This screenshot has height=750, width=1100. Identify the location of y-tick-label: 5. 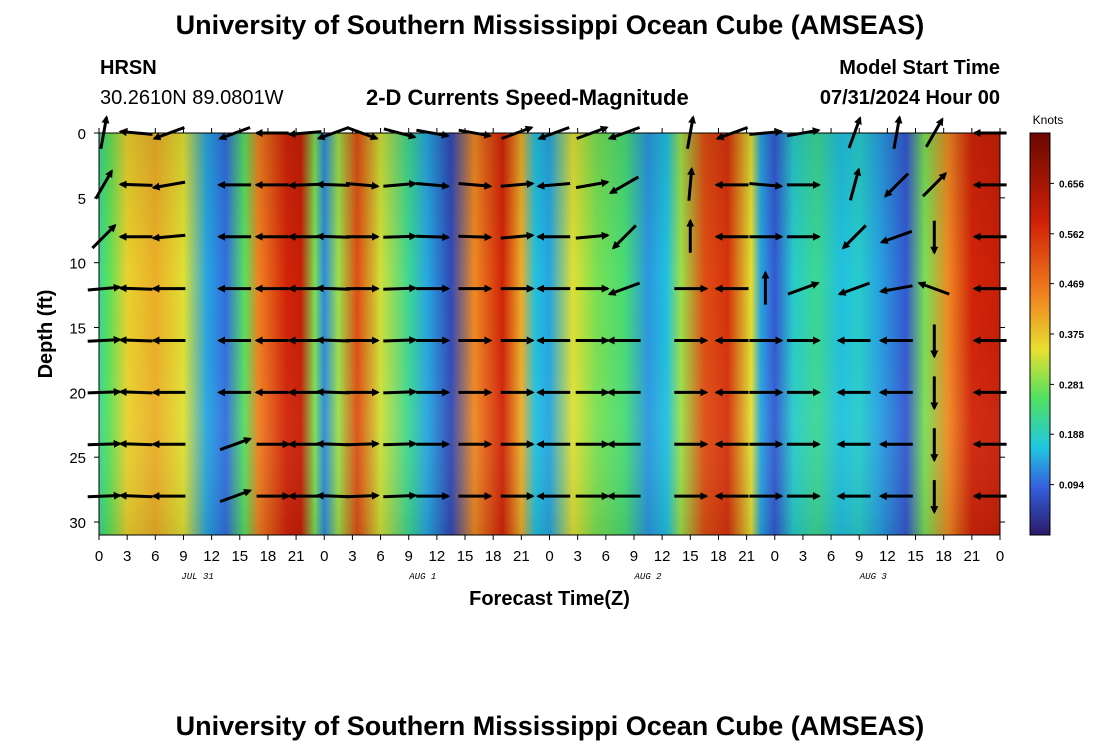
(82, 199).